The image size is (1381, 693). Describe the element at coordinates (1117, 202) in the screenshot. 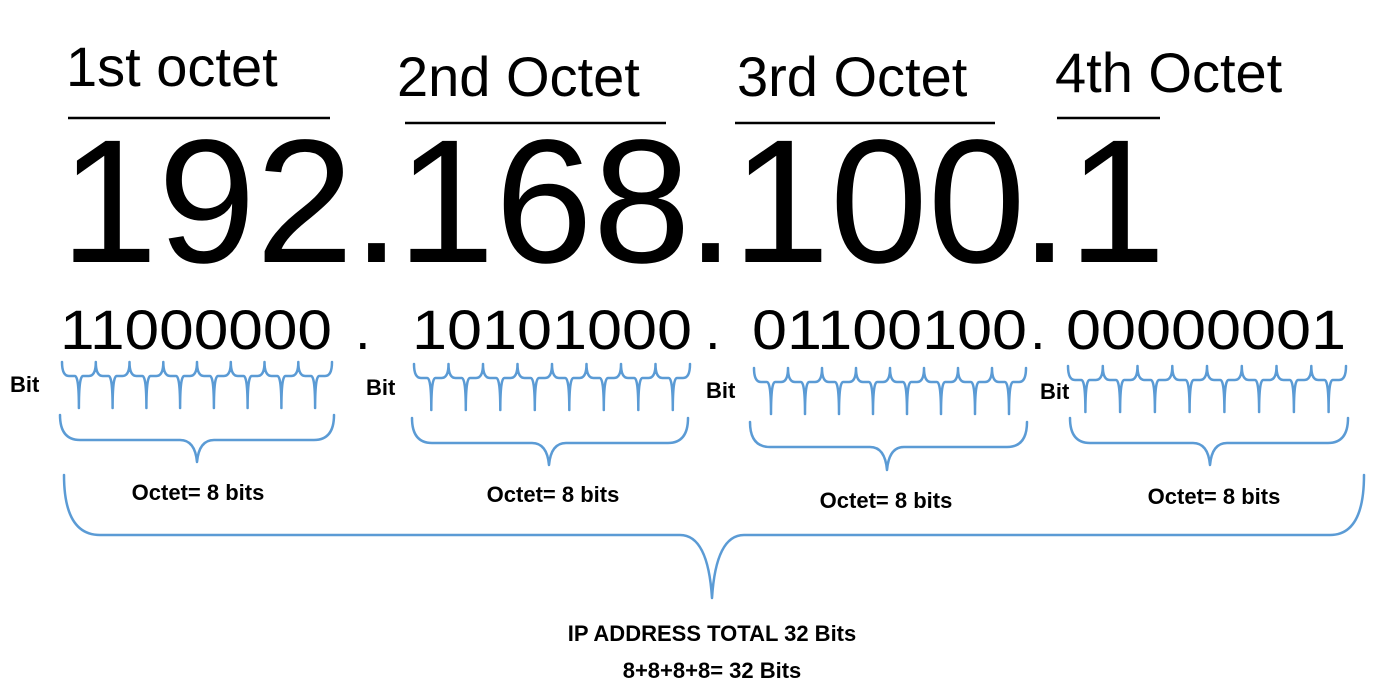

I see `octet-4-decimal: 1` at that location.